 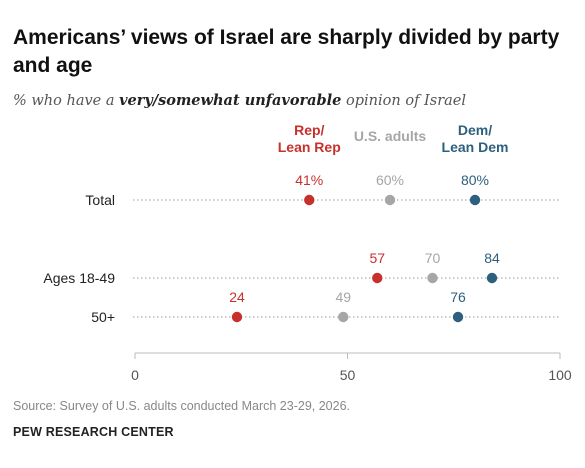 I want to click on subtitle-suffix: opinion of Israel, so click(x=404, y=101).